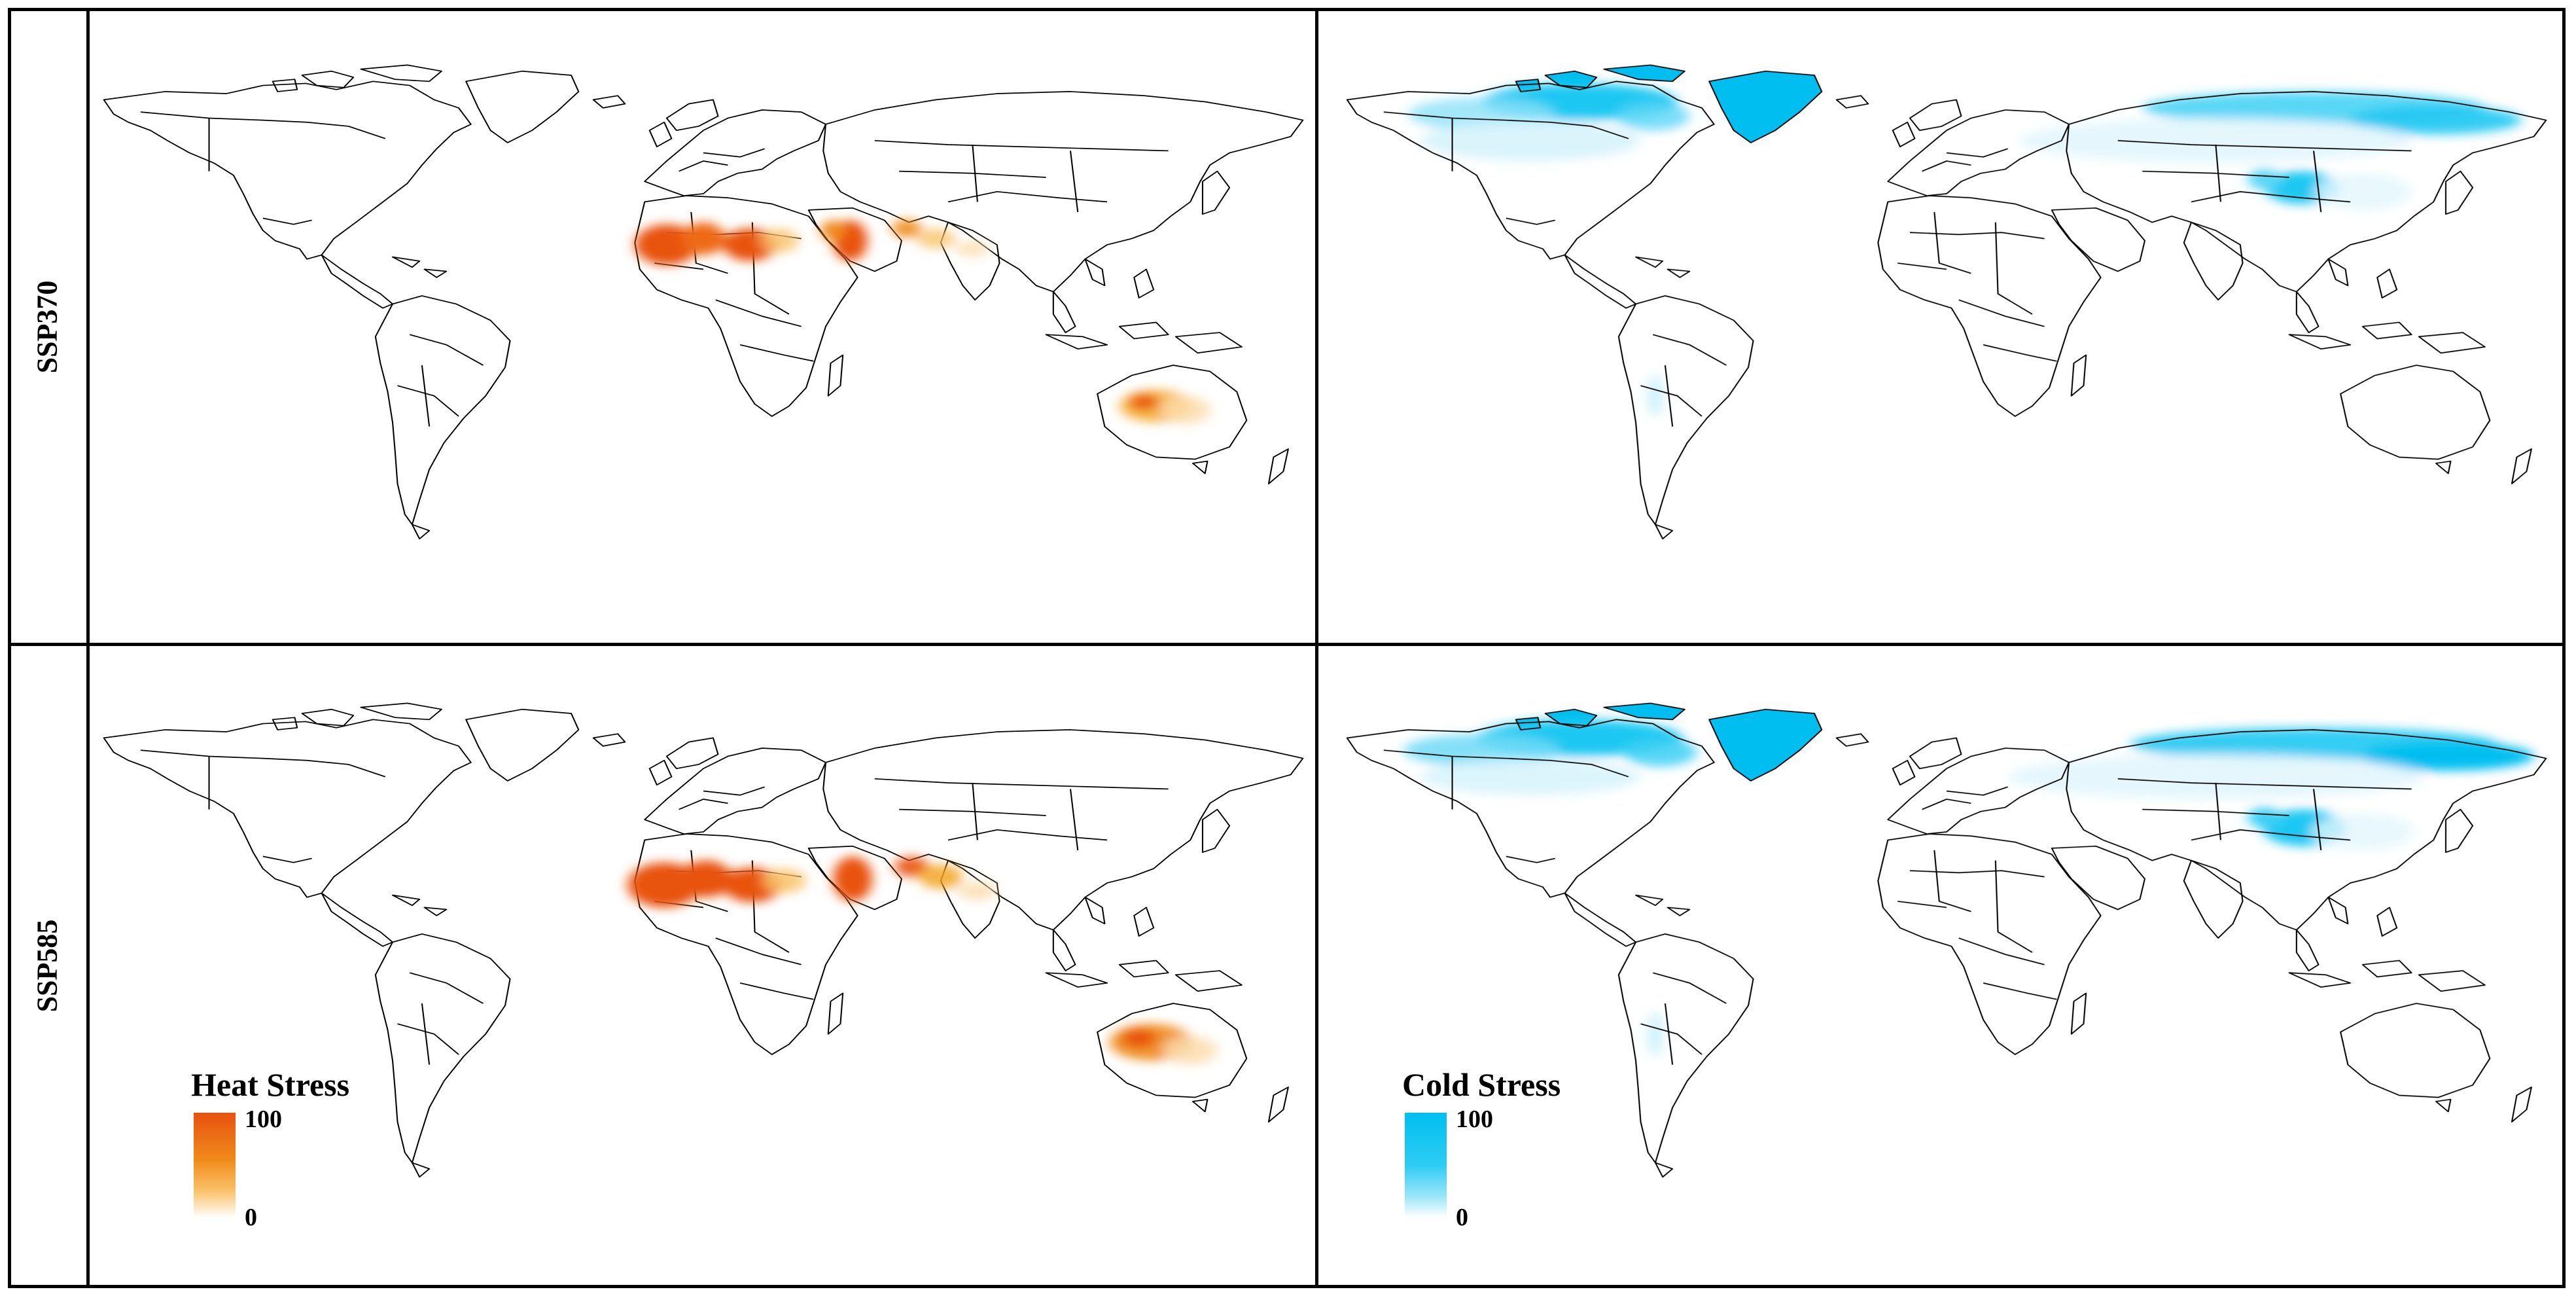  What do you see at coordinates (270, 1084) in the screenshot?
I see `legend-title: Heat Stress` at bounding box center [270, 1084].